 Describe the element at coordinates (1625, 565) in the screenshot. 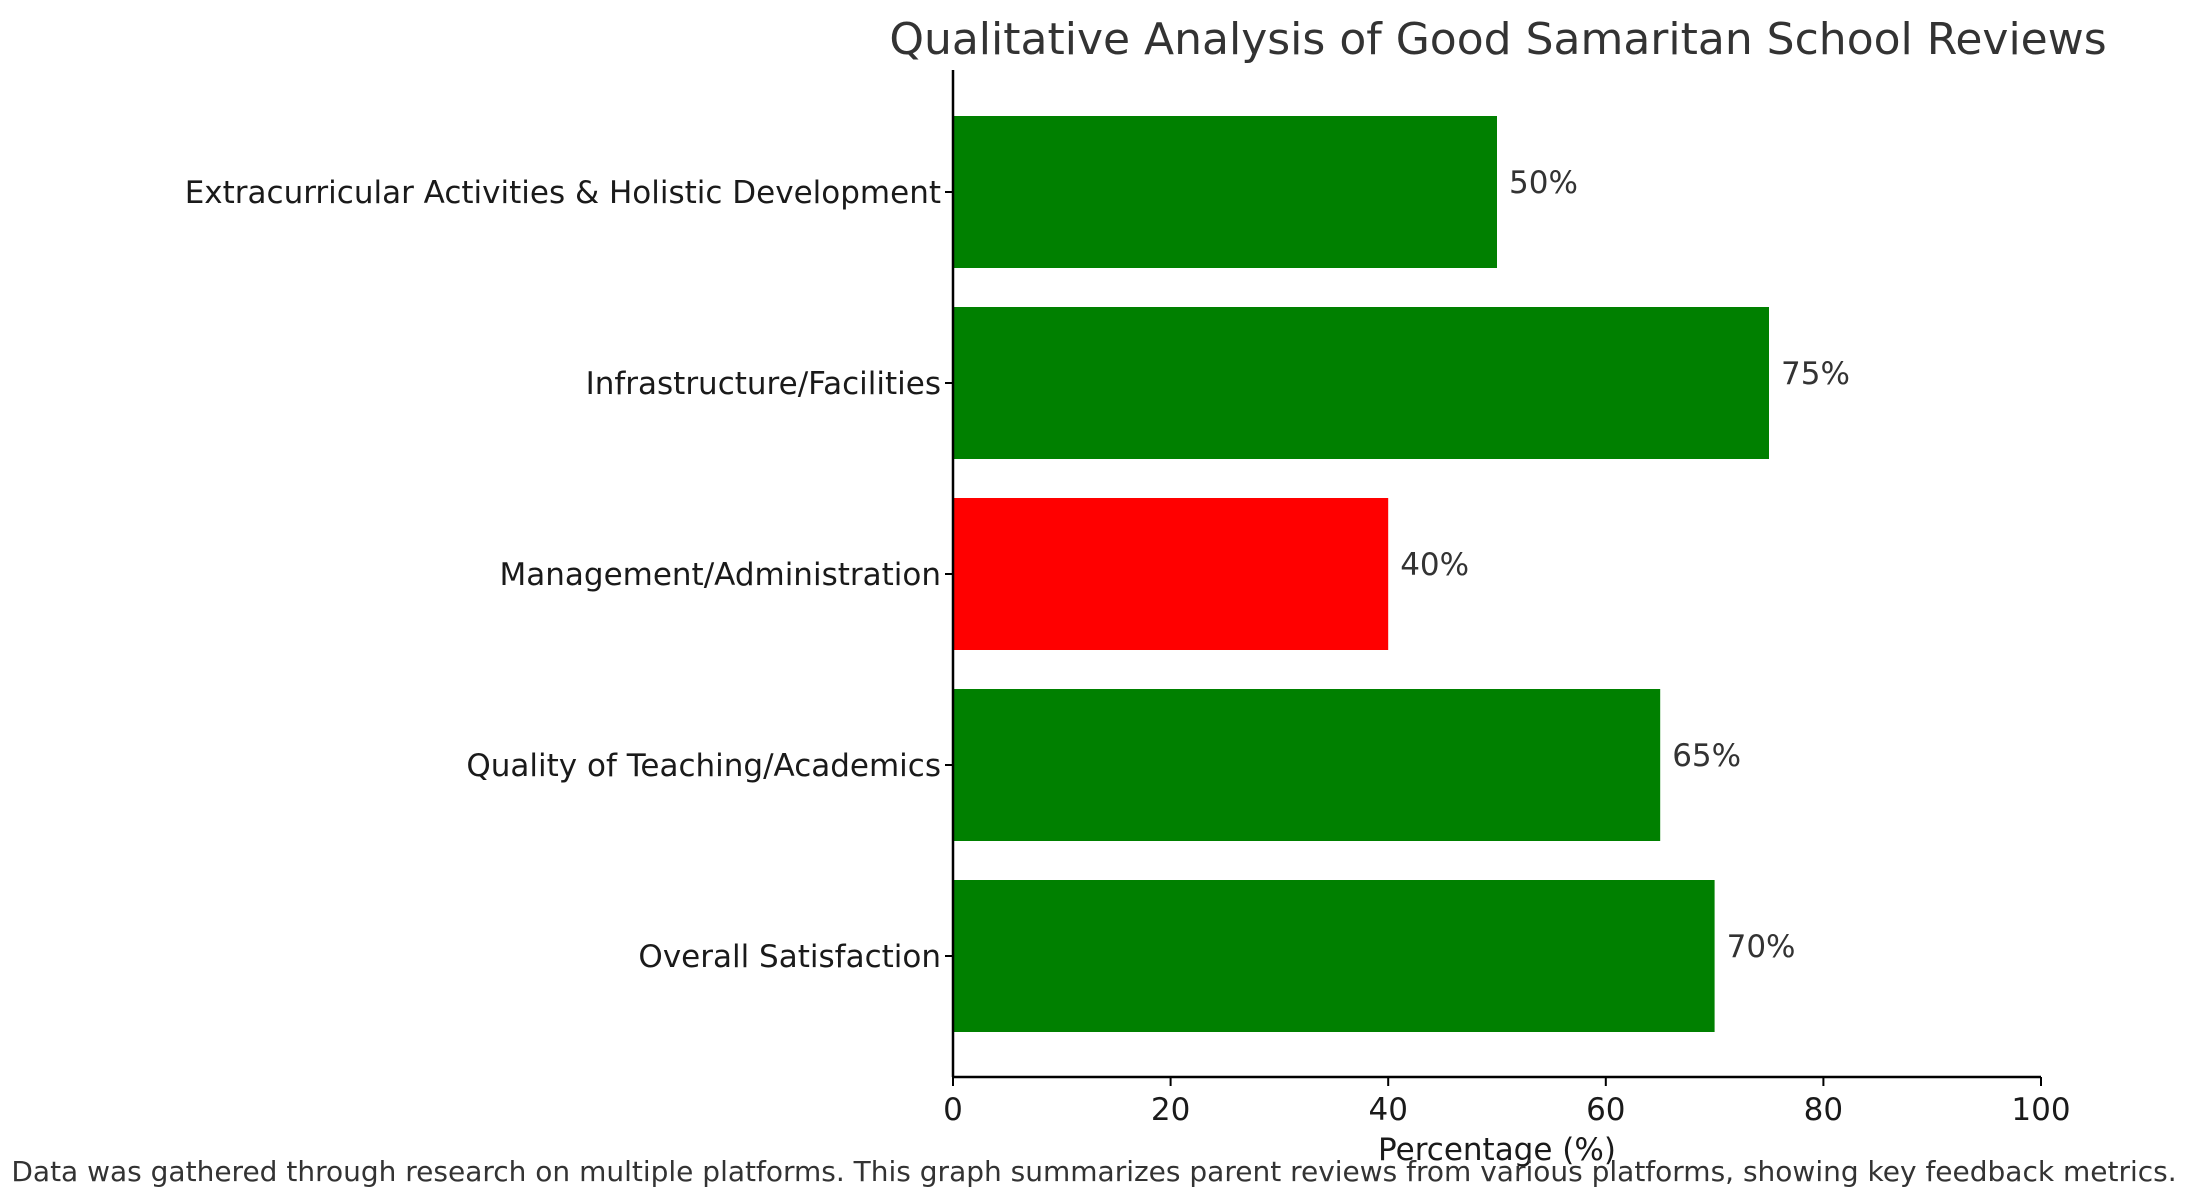

I see `value-labels-group: 70% 65% 40% 75% 50%` at that location.